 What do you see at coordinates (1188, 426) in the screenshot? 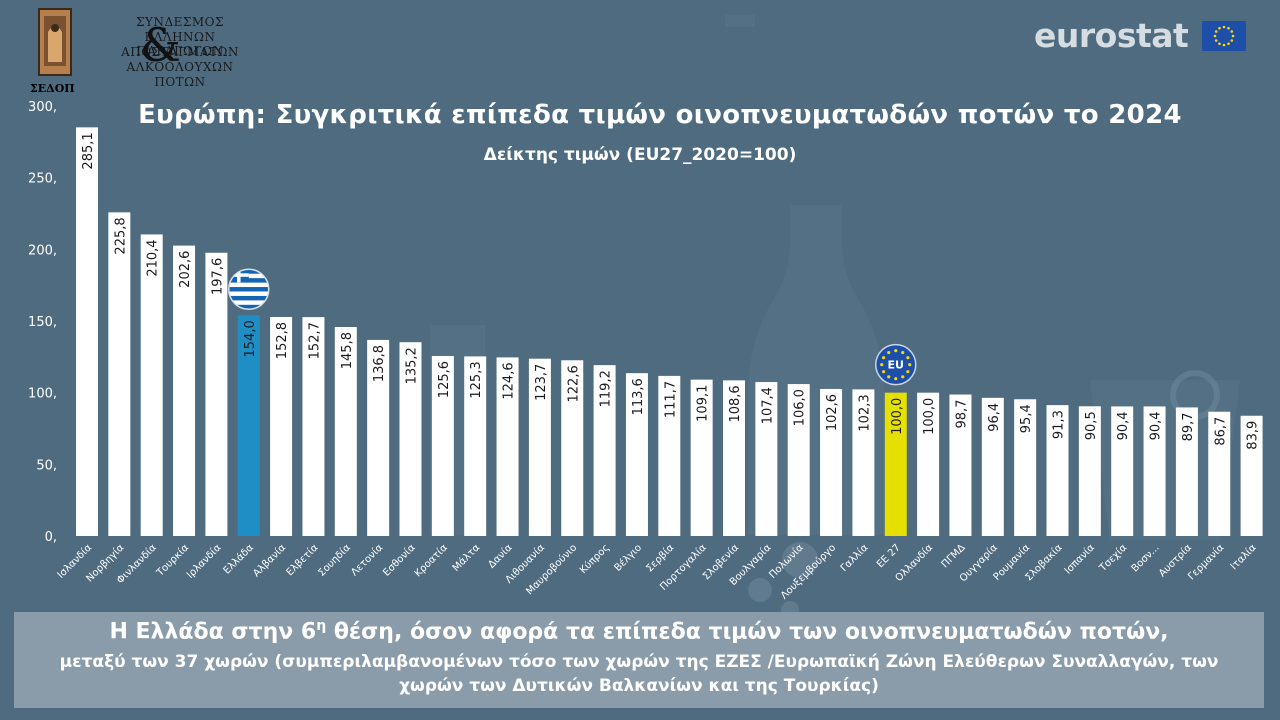
I see `value-label: 89,7` at bounding box center [1188, 426].